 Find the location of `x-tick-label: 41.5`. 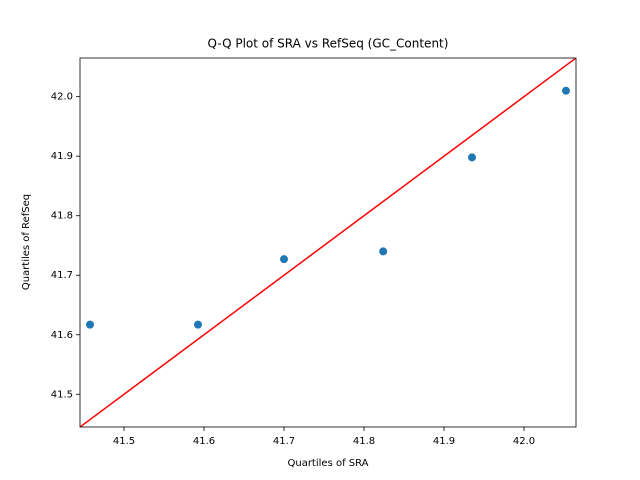

x-tick-label: 41.5 is located at coordinates (124, 441).